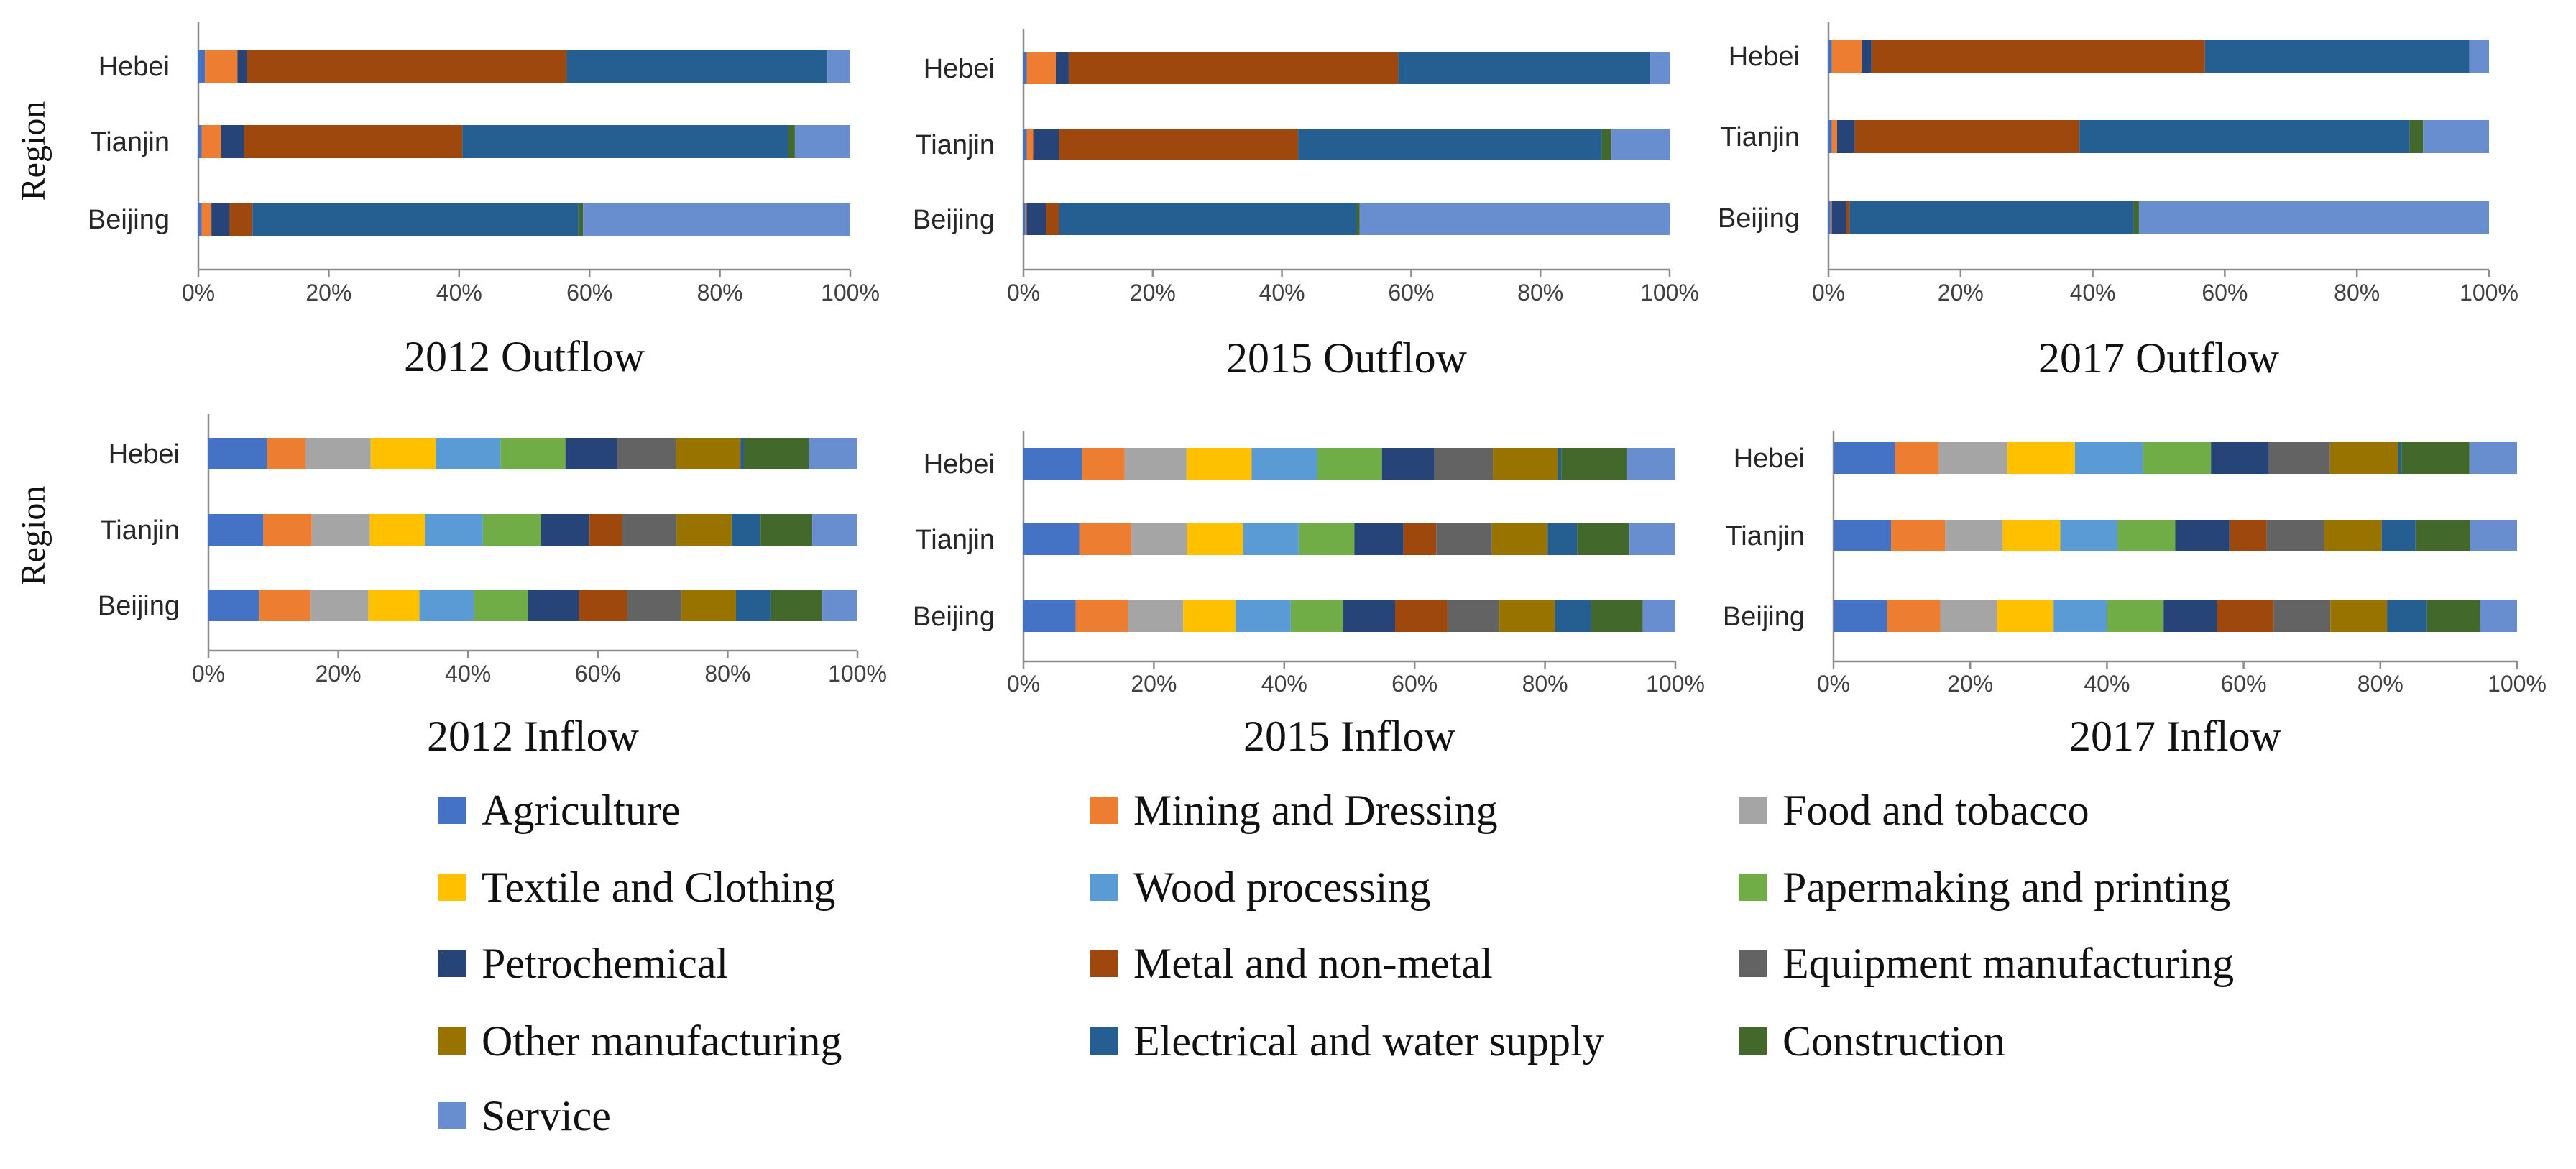 The height and width of the screenshot is (1169, 2576). Describe the element at coordinates (2359, 616) in the screenshot. I see `bar-segment: Beijing - Other manufacturing` at that location.